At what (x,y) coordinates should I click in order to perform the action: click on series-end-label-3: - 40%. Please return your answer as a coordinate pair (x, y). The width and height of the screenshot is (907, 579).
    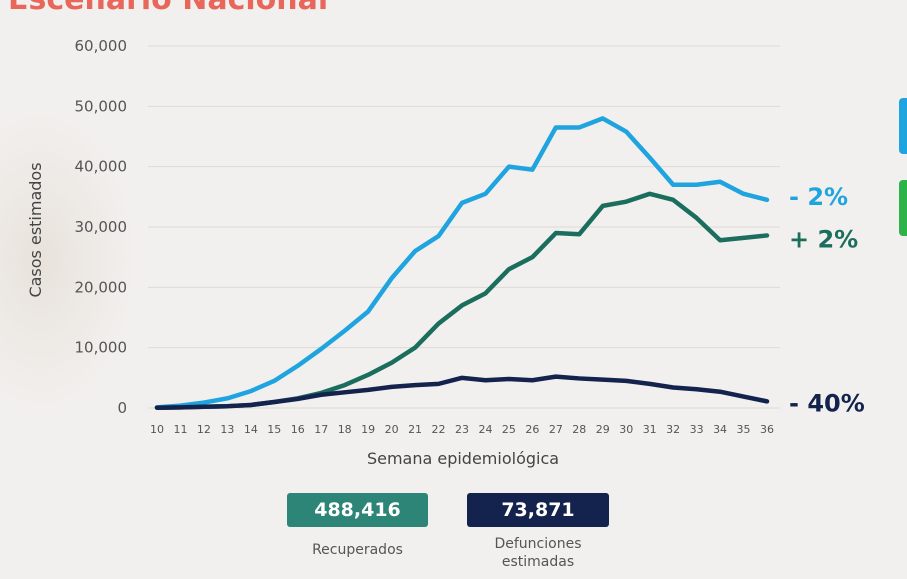
    Looking at the image, I should click on (827, 403).